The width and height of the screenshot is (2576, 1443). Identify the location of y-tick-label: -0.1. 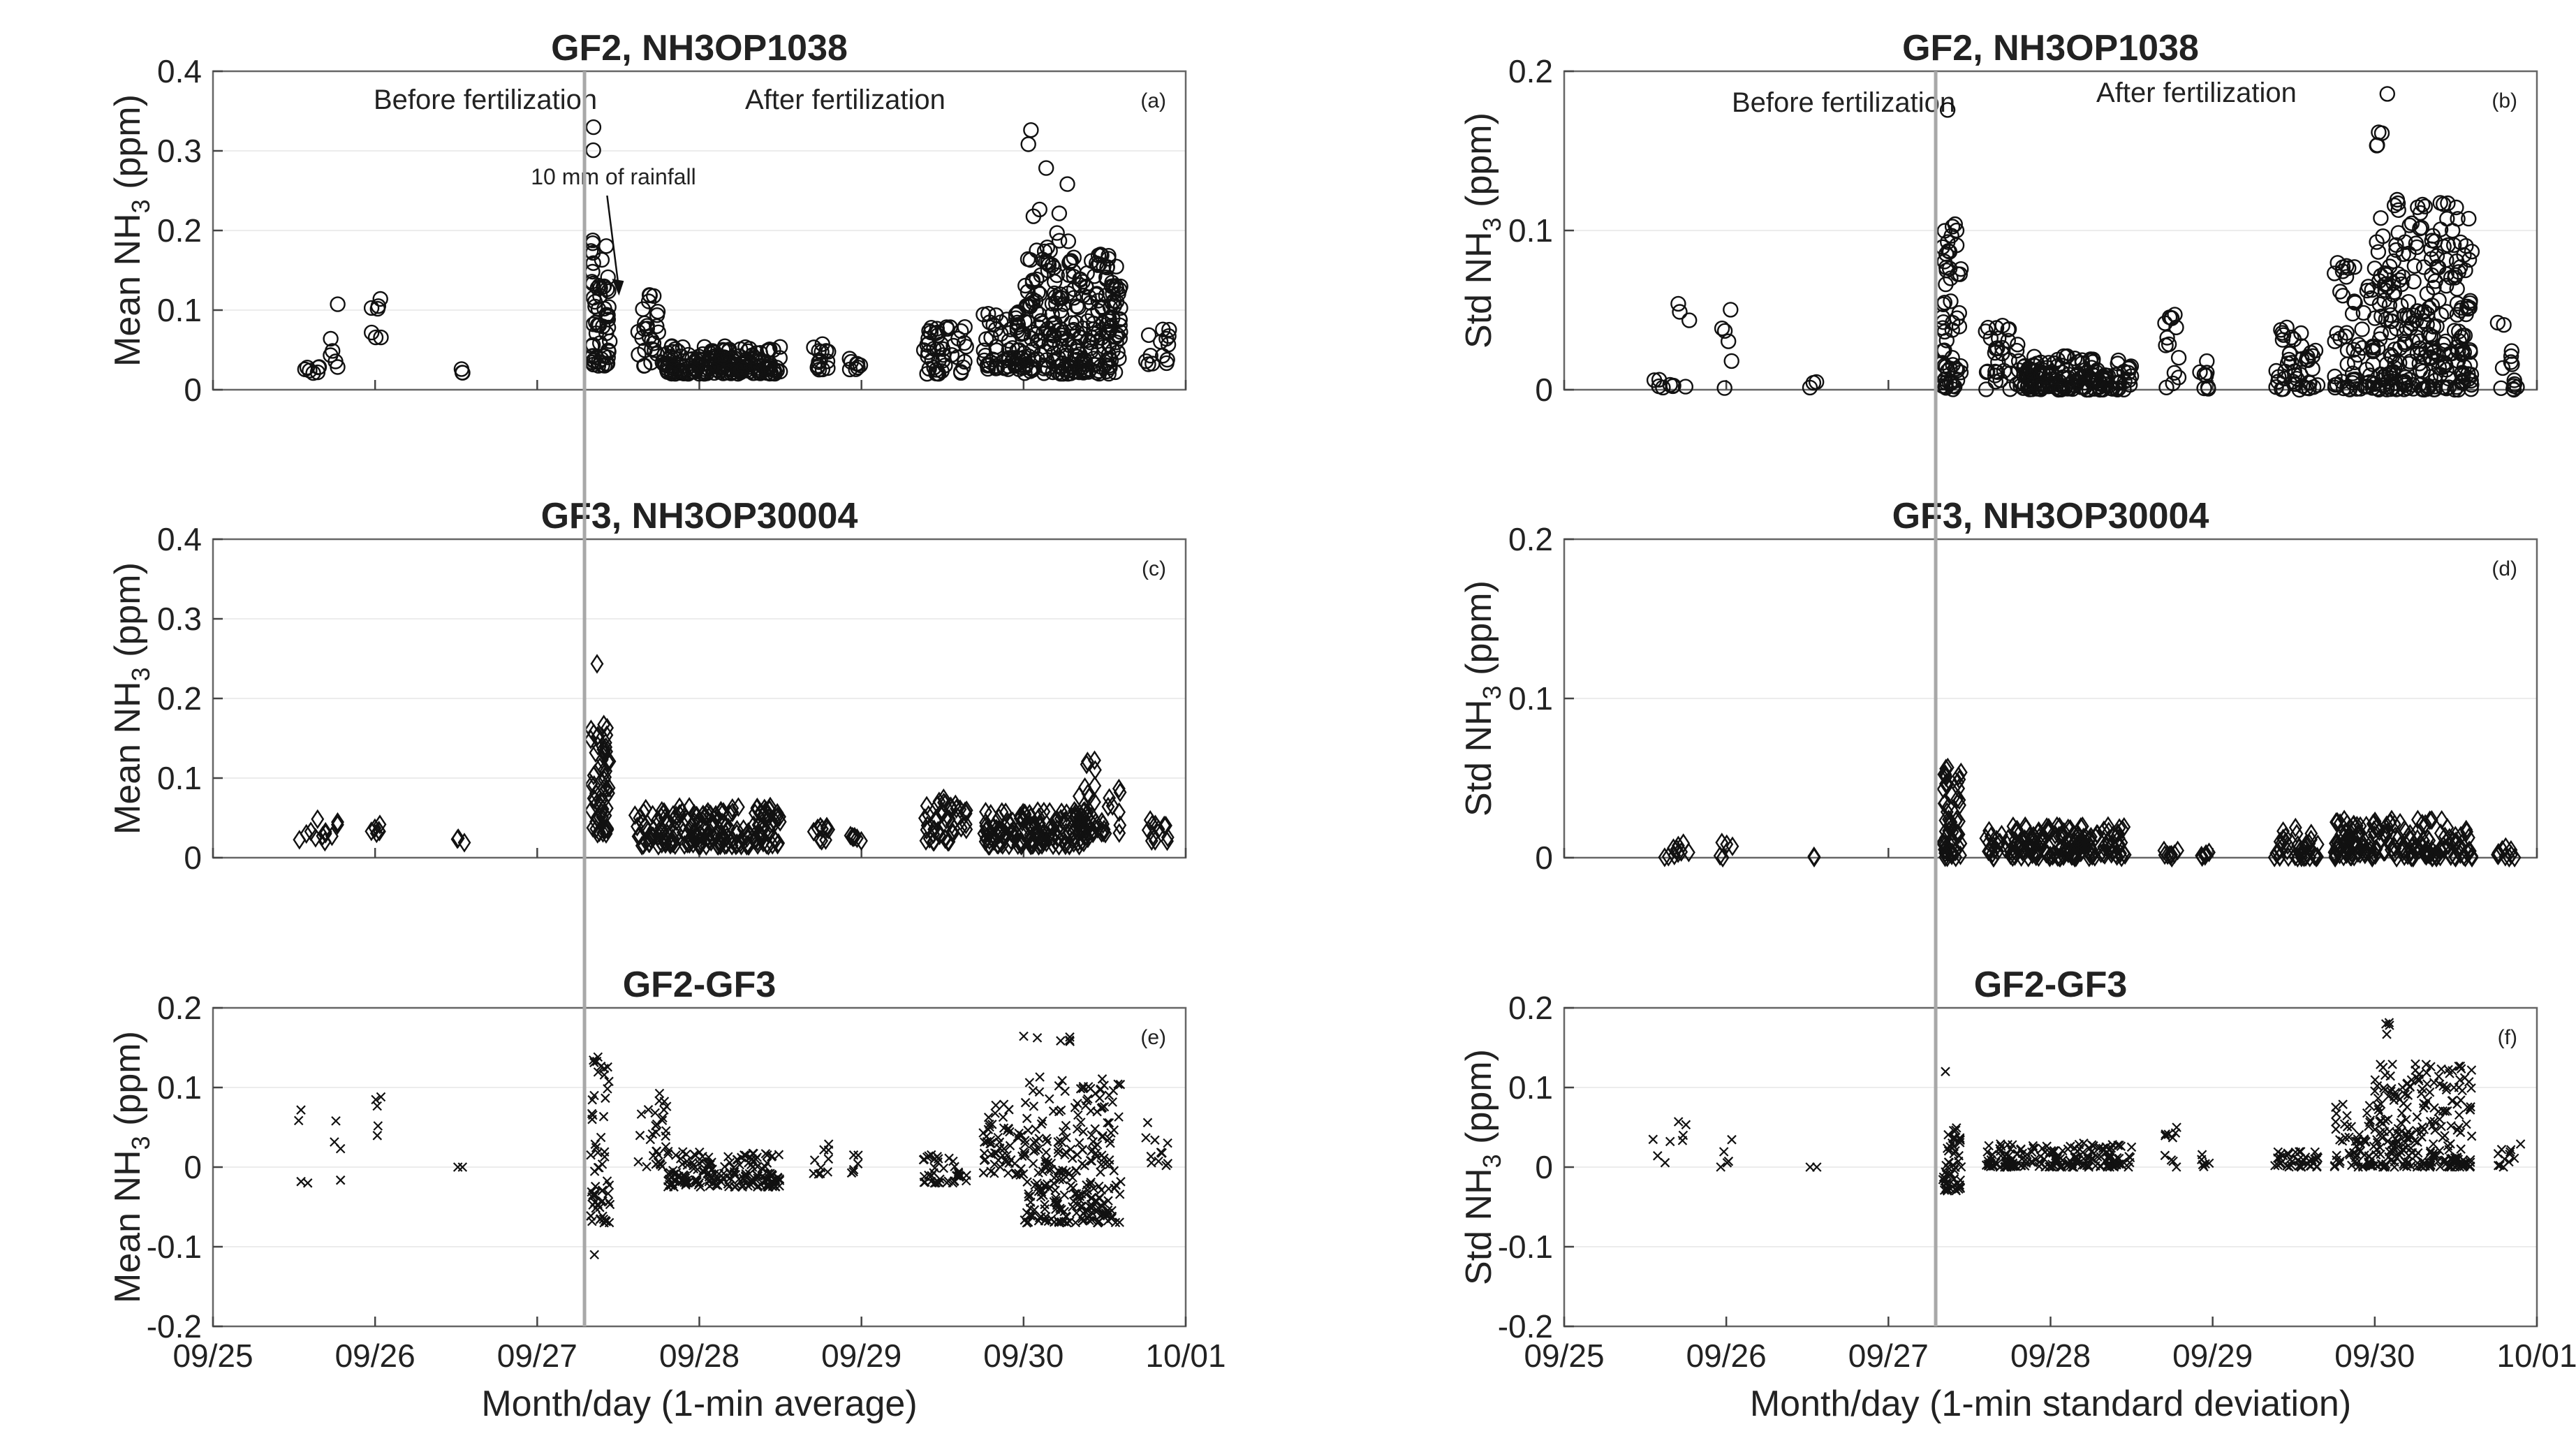
(1525, 1247).